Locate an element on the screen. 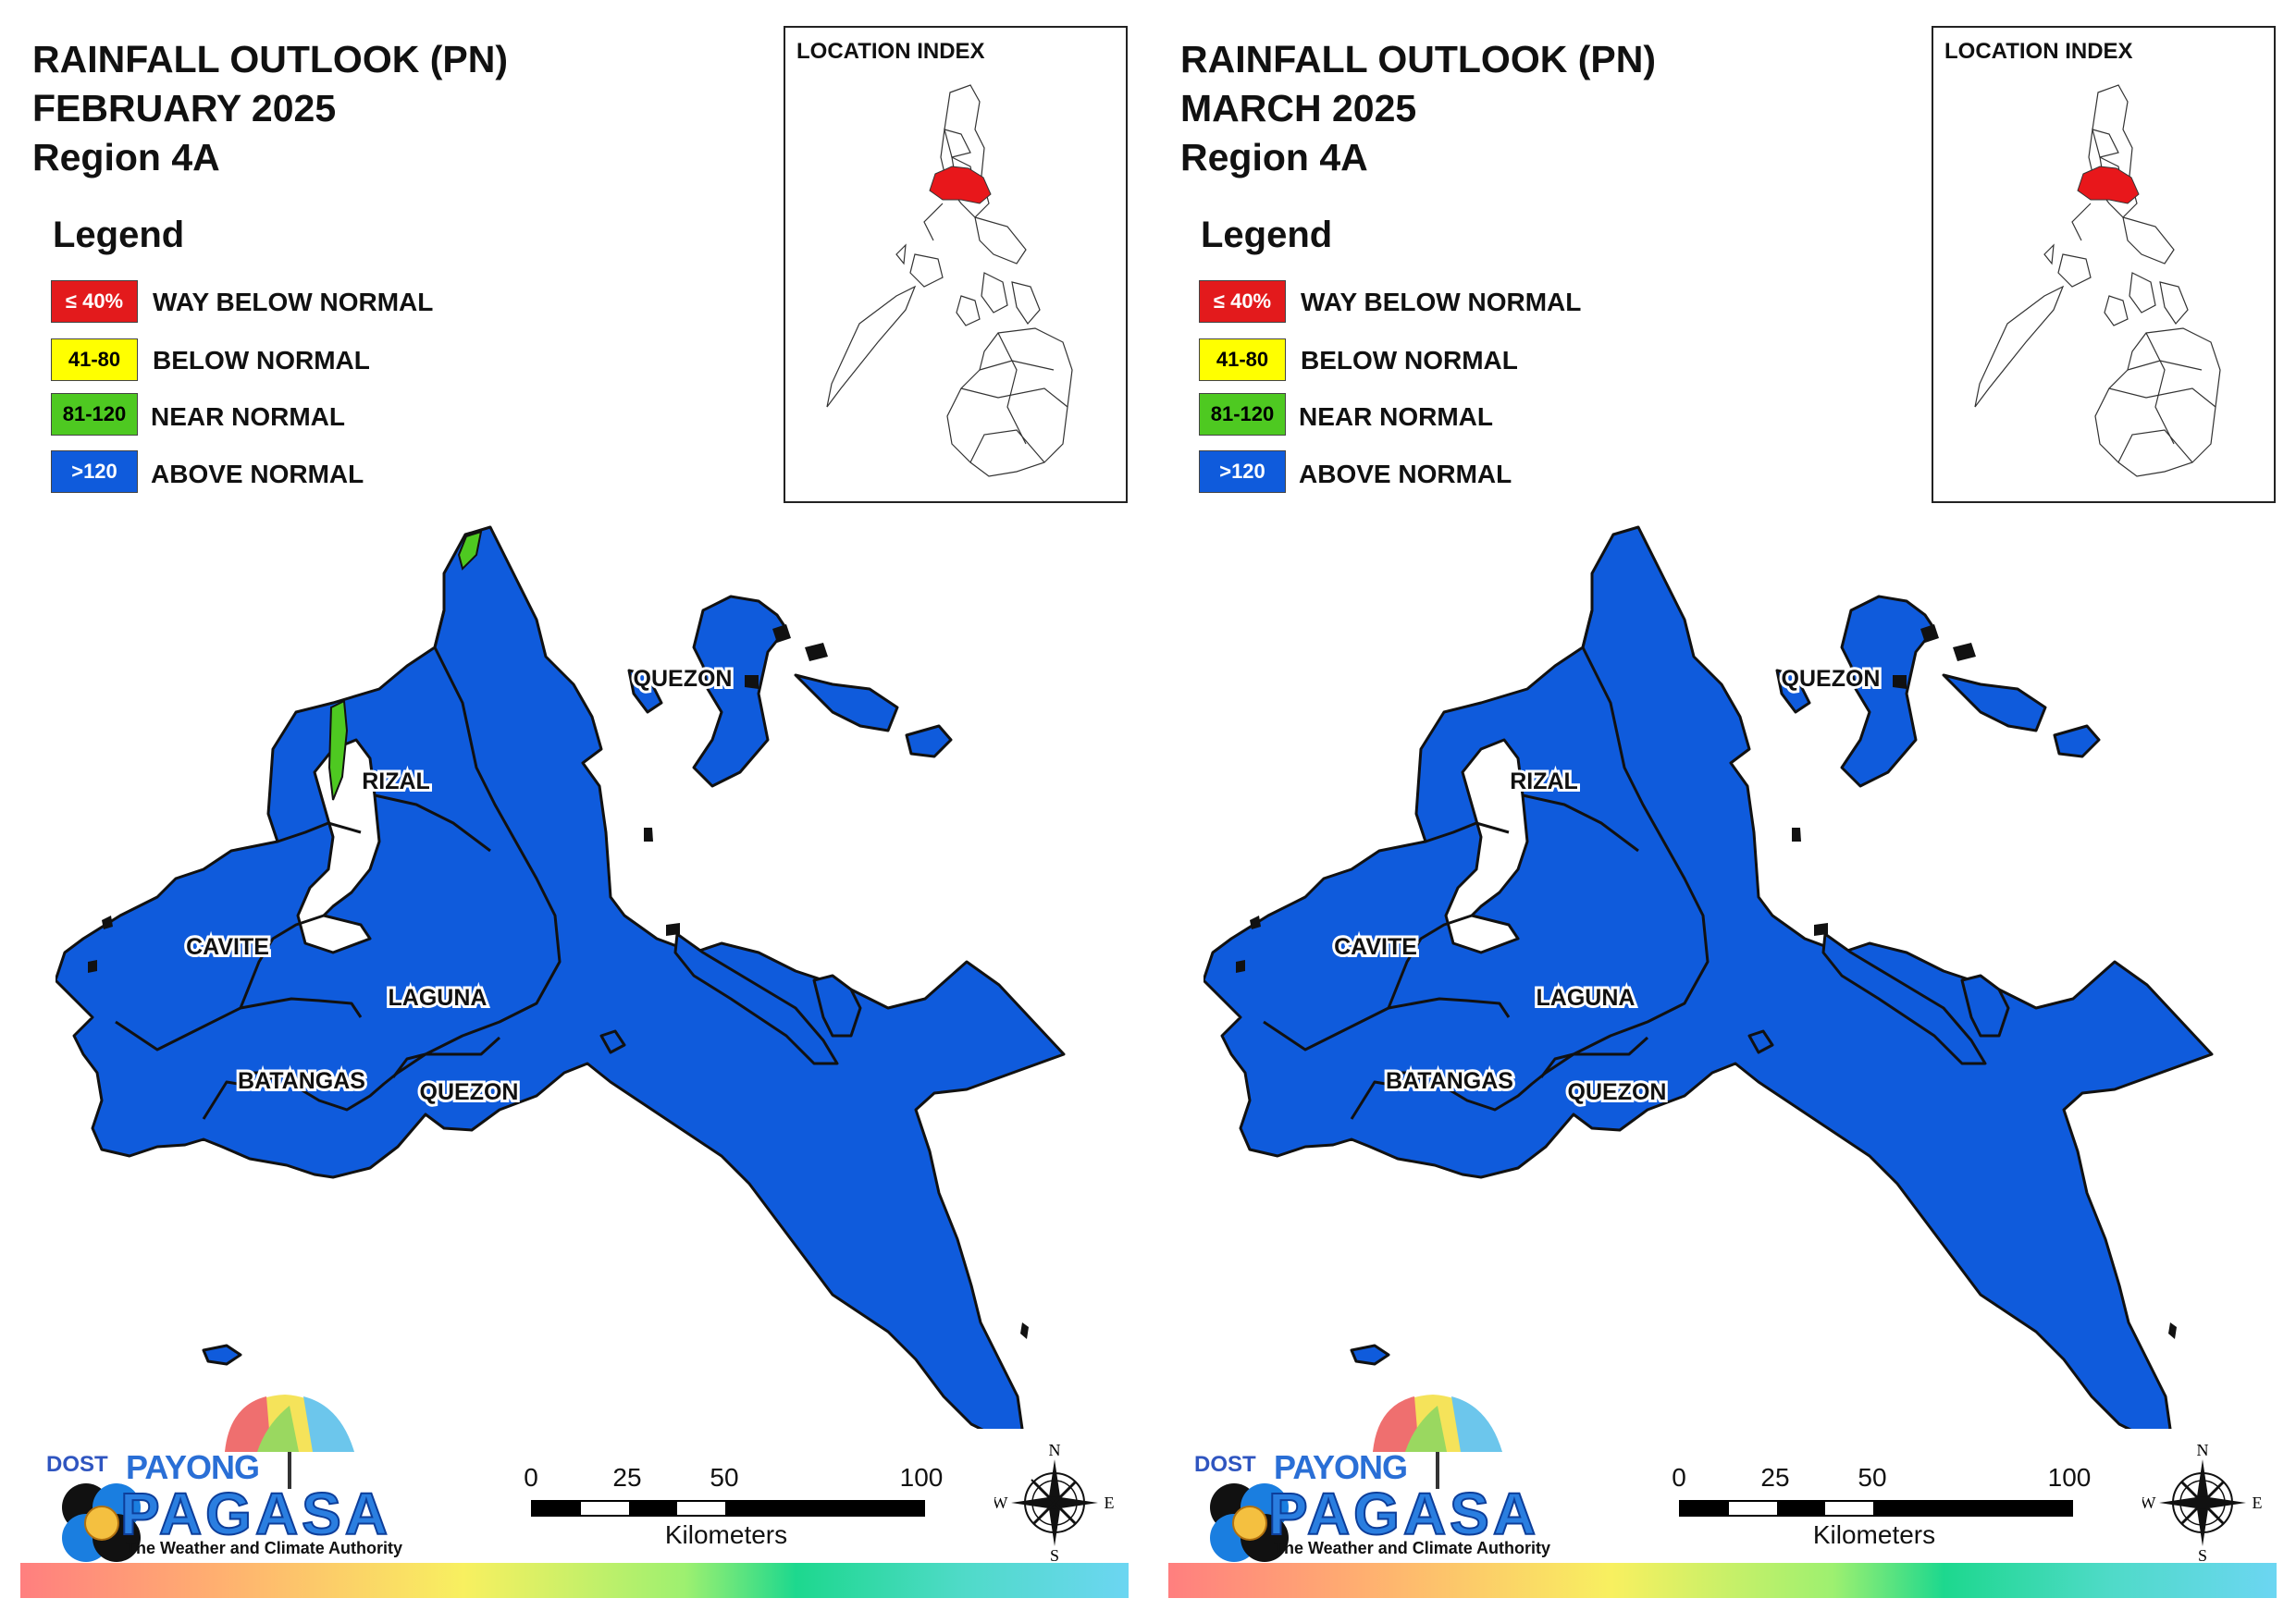 The image size is (2296, 1623). title-line-2: FEBRUARY 2025 is located at coordinates (184, 108).